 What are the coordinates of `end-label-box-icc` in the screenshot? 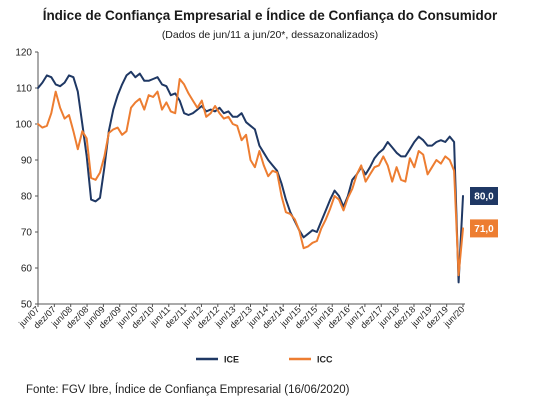 It's located at (484, 228).